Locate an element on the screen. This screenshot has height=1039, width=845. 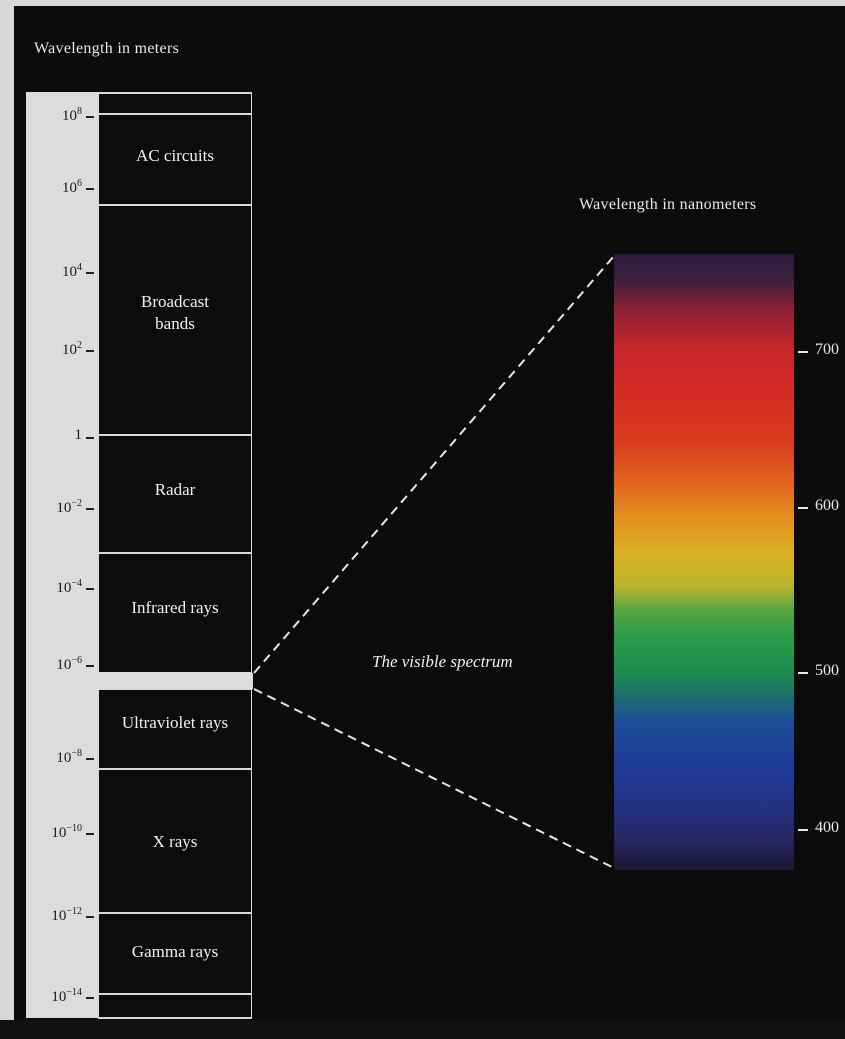
band-label-broadcast: Broadcast bands is located at coordinates (175, 312).